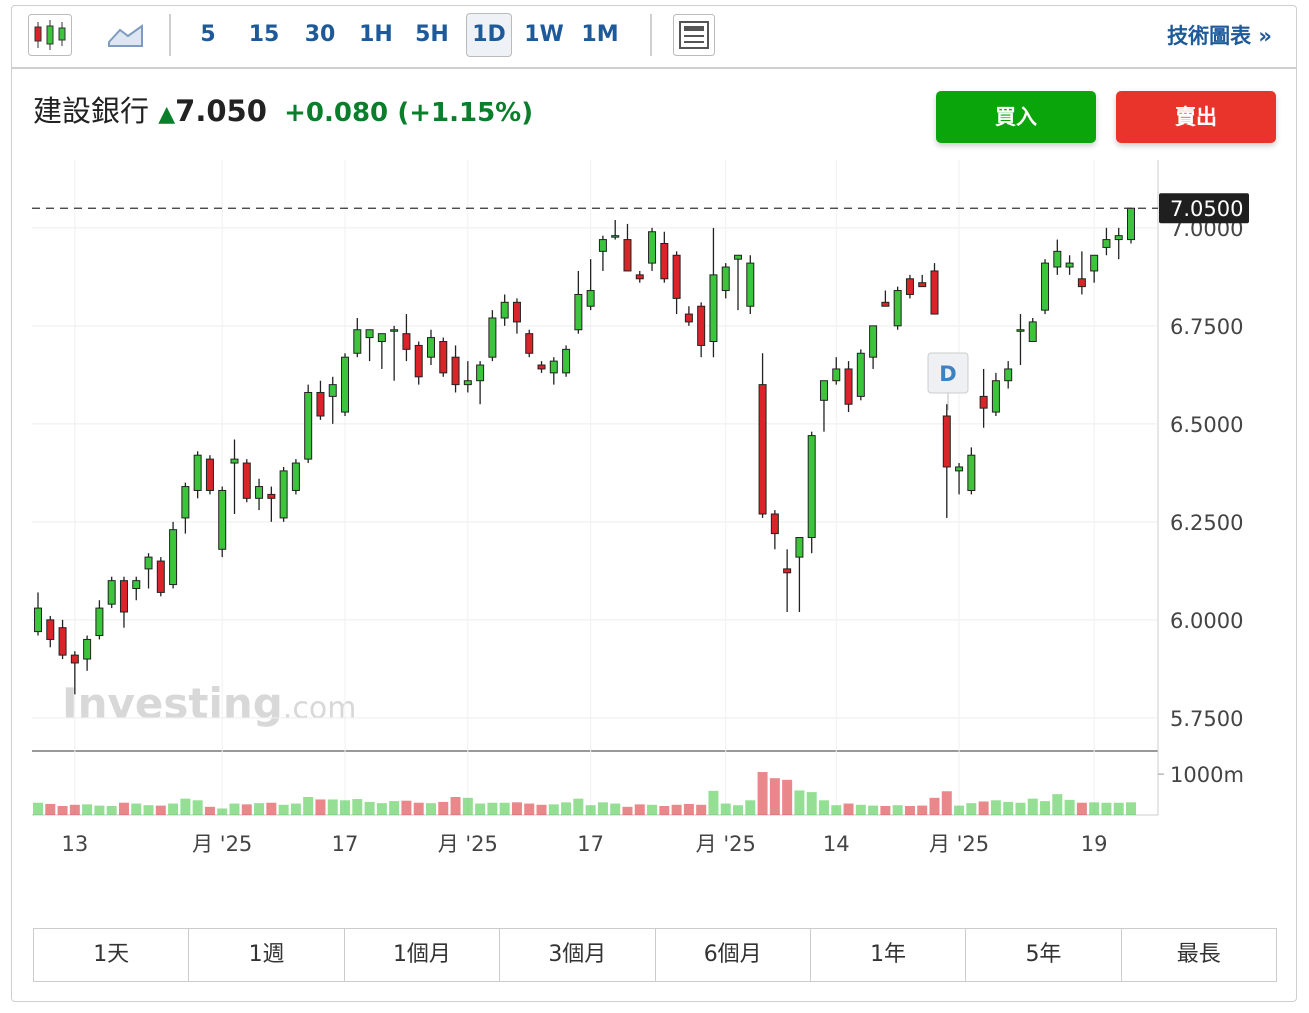 The height and width of the screenshot is (1013, 1309). What do you see at coordinates (432, 34) in the screenshot?
I see `interval-button: 5H` at bounding box center [432, 34].